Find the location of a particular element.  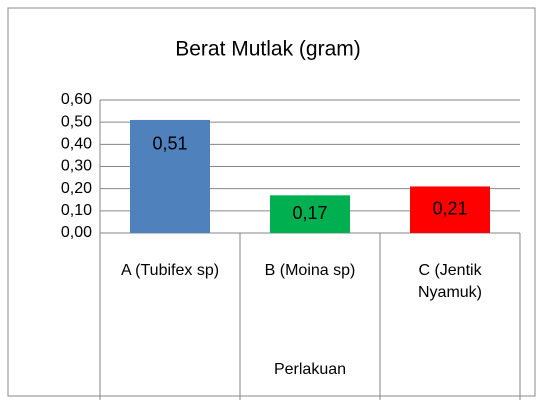

y-tick-label: 0,00 is located at coordinates (76, 232).